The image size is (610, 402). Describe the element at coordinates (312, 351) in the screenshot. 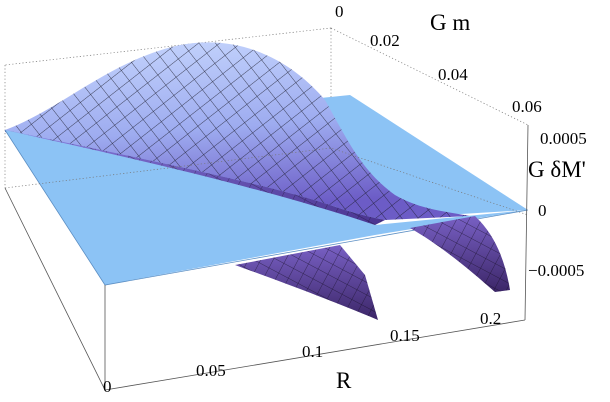

I see `r-tick-2: 0.1` at that location.